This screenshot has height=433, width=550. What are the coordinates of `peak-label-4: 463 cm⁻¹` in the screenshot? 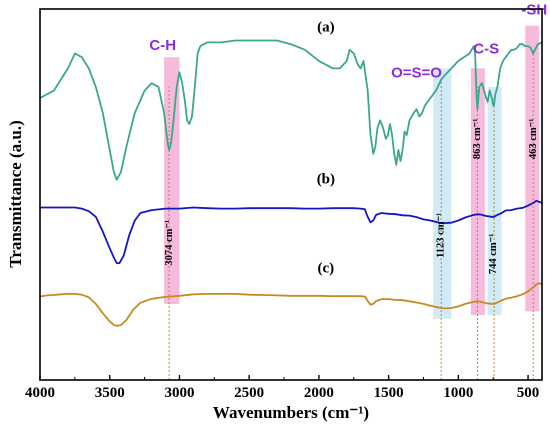 It's located at (533, 139).